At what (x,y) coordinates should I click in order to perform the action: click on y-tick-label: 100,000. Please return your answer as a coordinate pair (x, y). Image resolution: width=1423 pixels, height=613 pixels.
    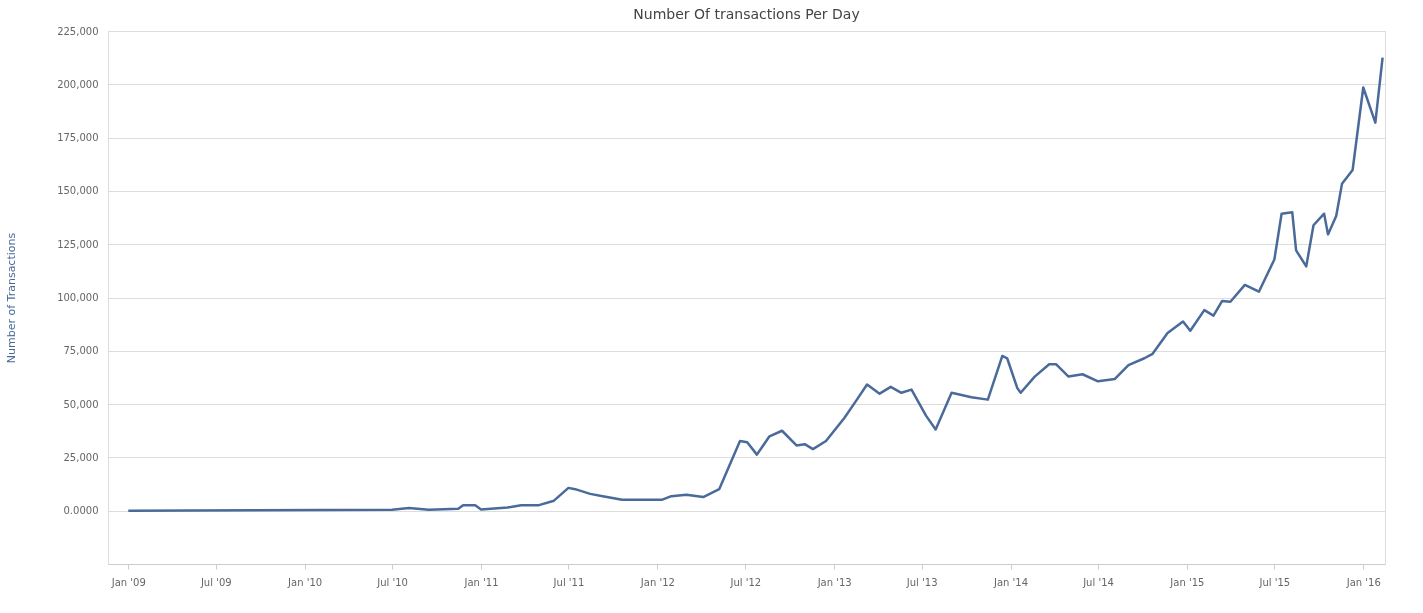
    Looking at the image, I should click on (78, 297).